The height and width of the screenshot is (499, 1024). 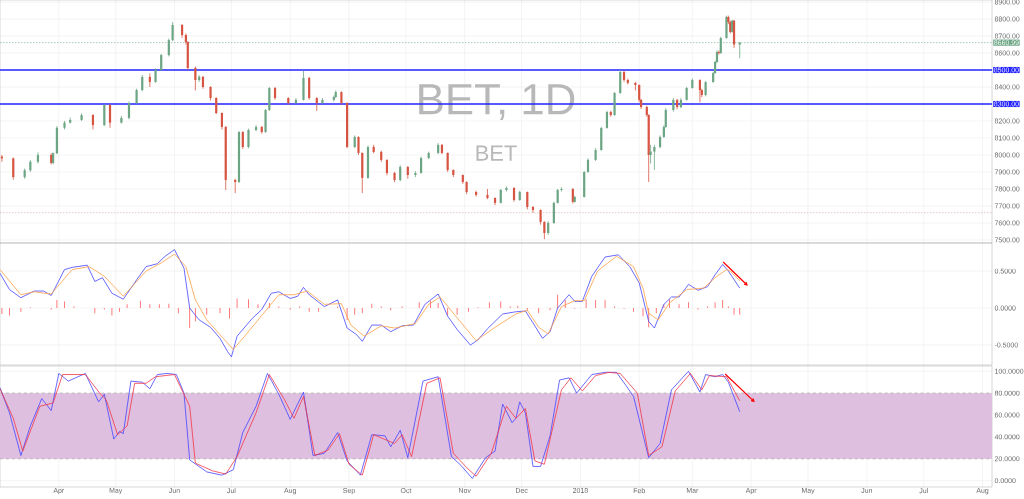 I want to click on text: BET, so click(x=496, y=153).